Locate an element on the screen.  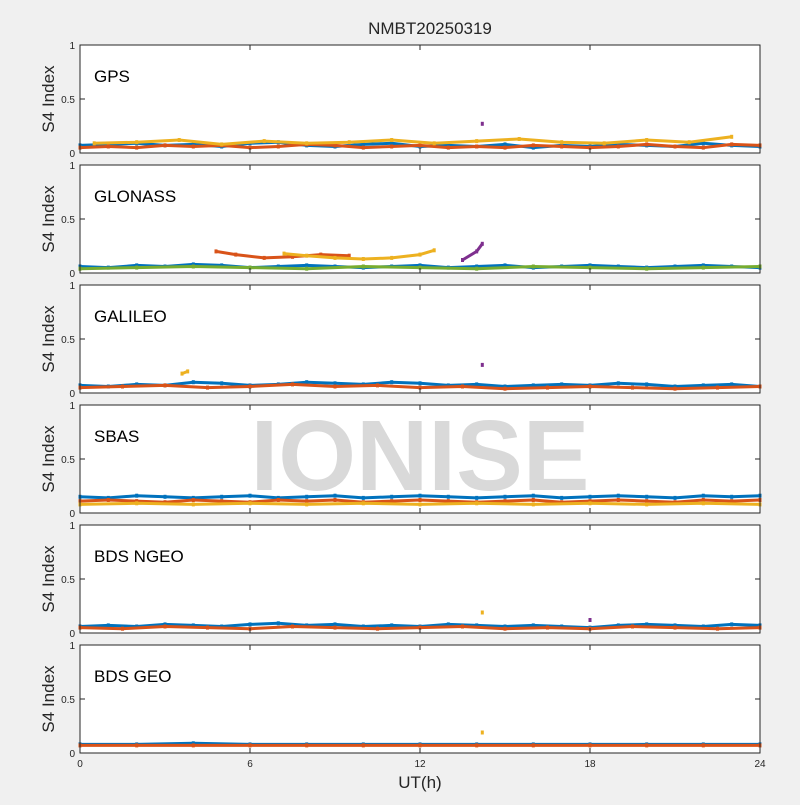
x-tick-label: 18 is located at coordinates (590, 764).